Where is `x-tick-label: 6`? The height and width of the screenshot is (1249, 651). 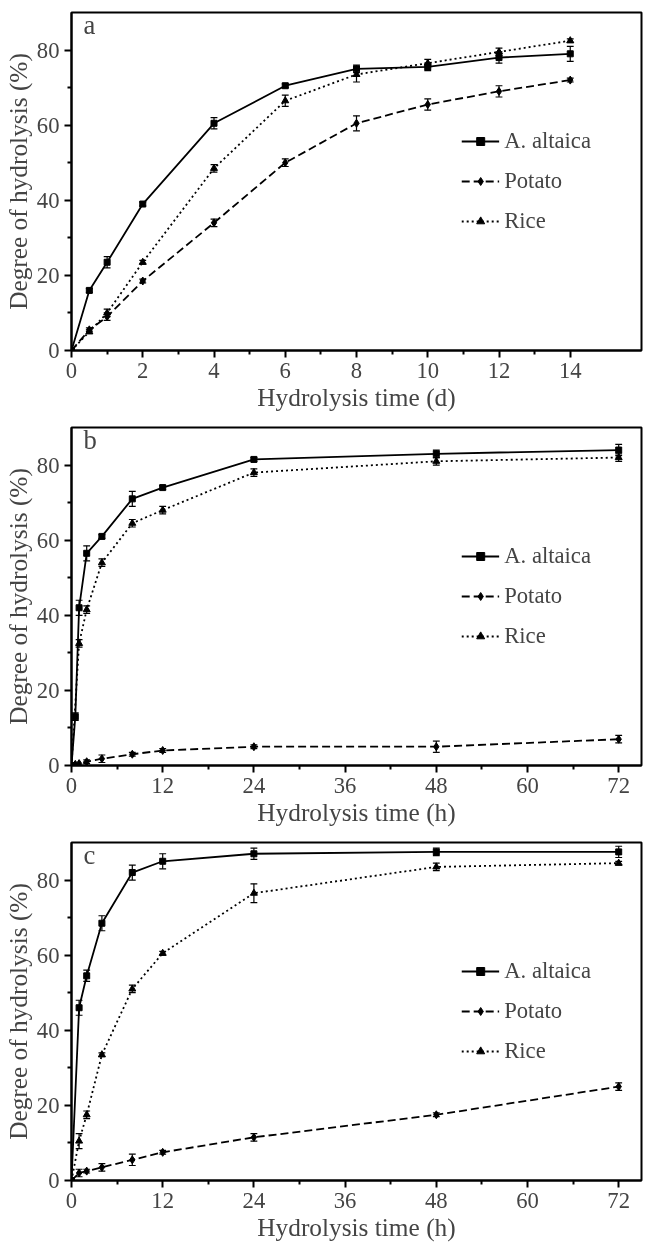 x-tick-label: 6 is located at coordinates (285, 370).